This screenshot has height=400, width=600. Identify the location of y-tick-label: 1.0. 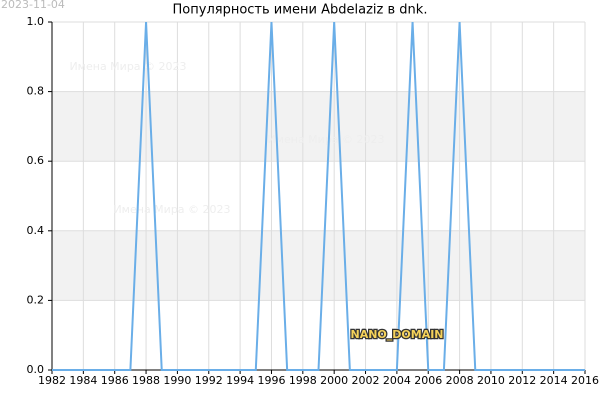
(36, 21).